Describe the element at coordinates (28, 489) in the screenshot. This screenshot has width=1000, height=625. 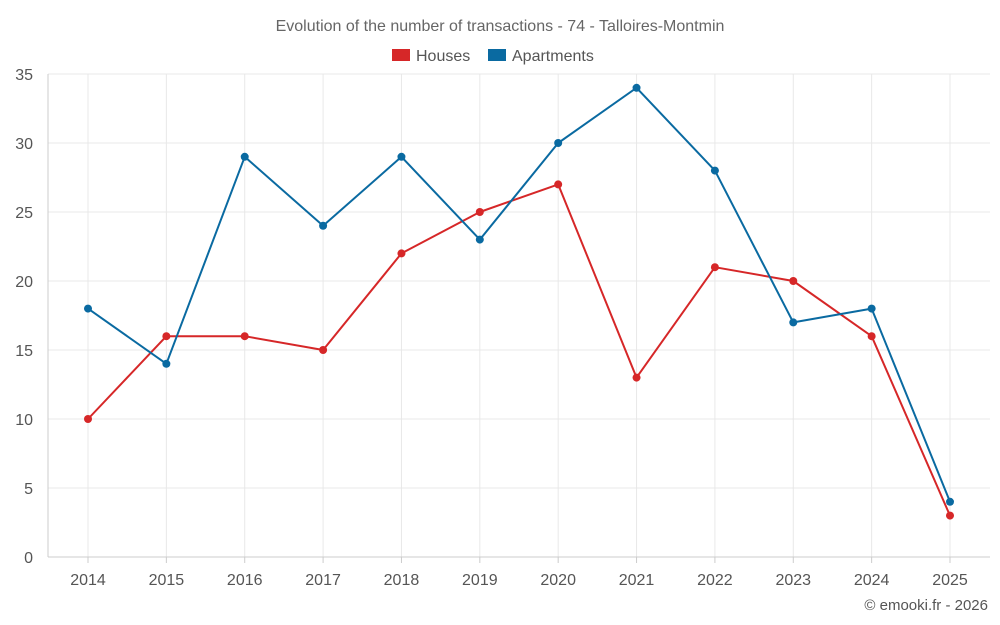
I see `y-tick-label: 5` at that location.